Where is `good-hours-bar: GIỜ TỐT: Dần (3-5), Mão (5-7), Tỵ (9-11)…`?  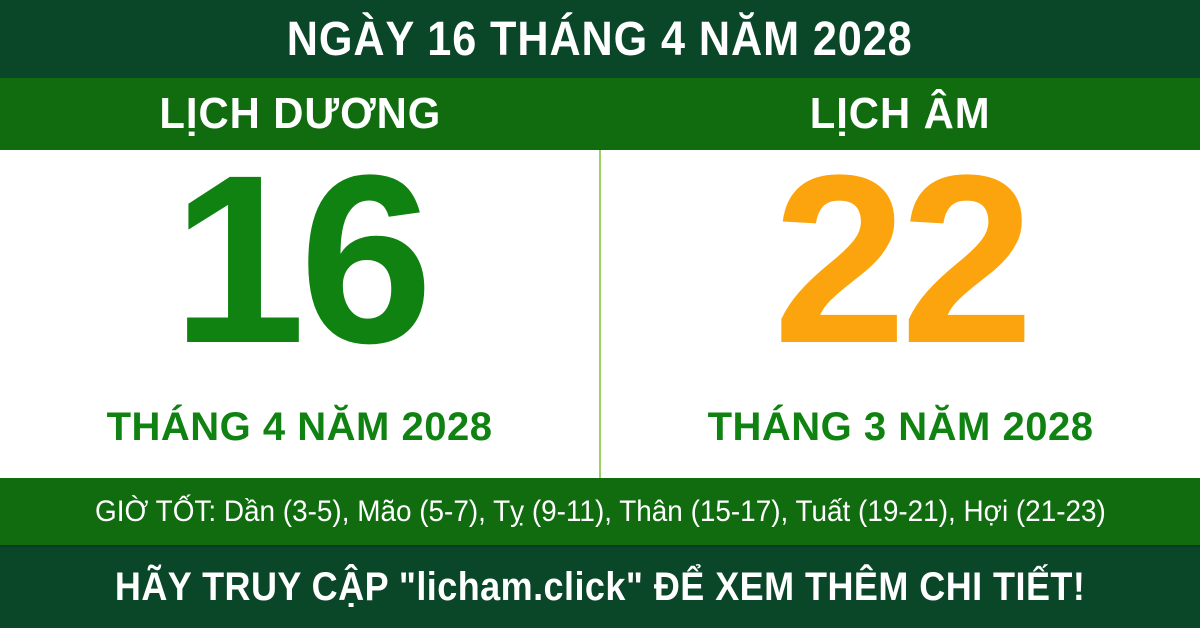
good-hours-bar: GIỜ TỐT: Dần (3-5), Mão (5-7), Tỵ (9-11)… is located at coordinates (600, 511).